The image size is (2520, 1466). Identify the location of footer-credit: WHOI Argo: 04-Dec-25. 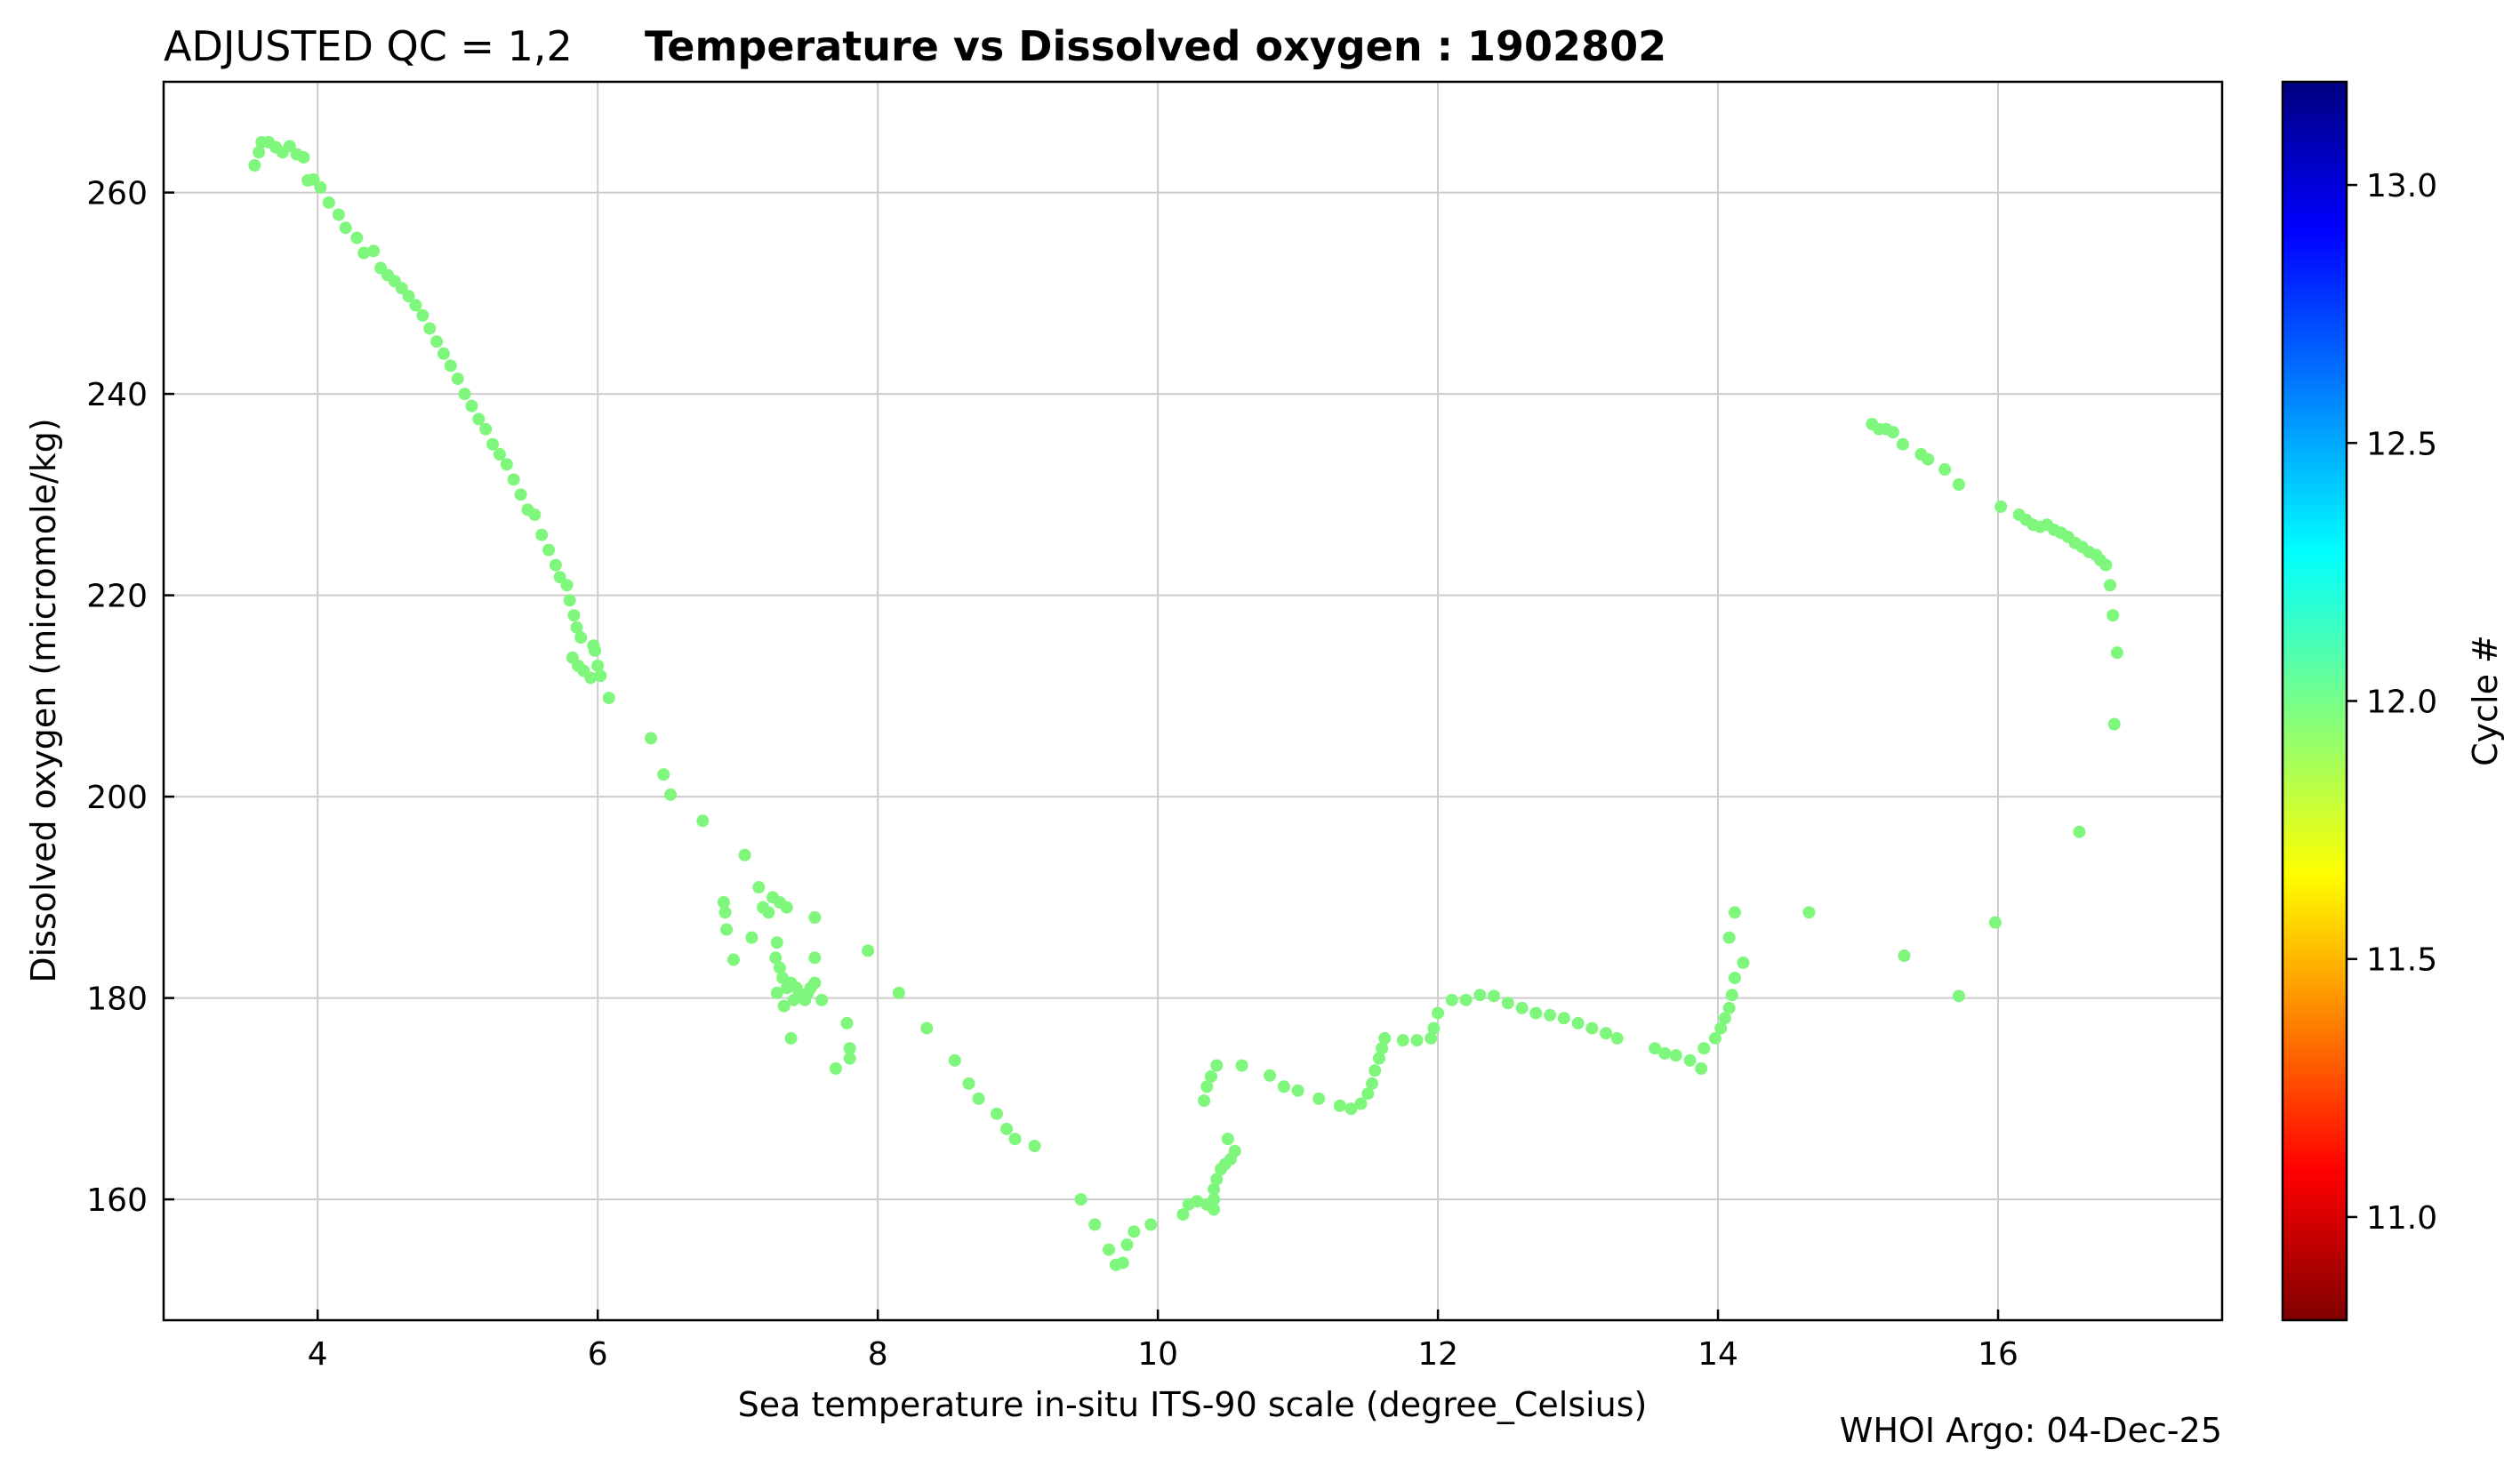
(2031, 1430).